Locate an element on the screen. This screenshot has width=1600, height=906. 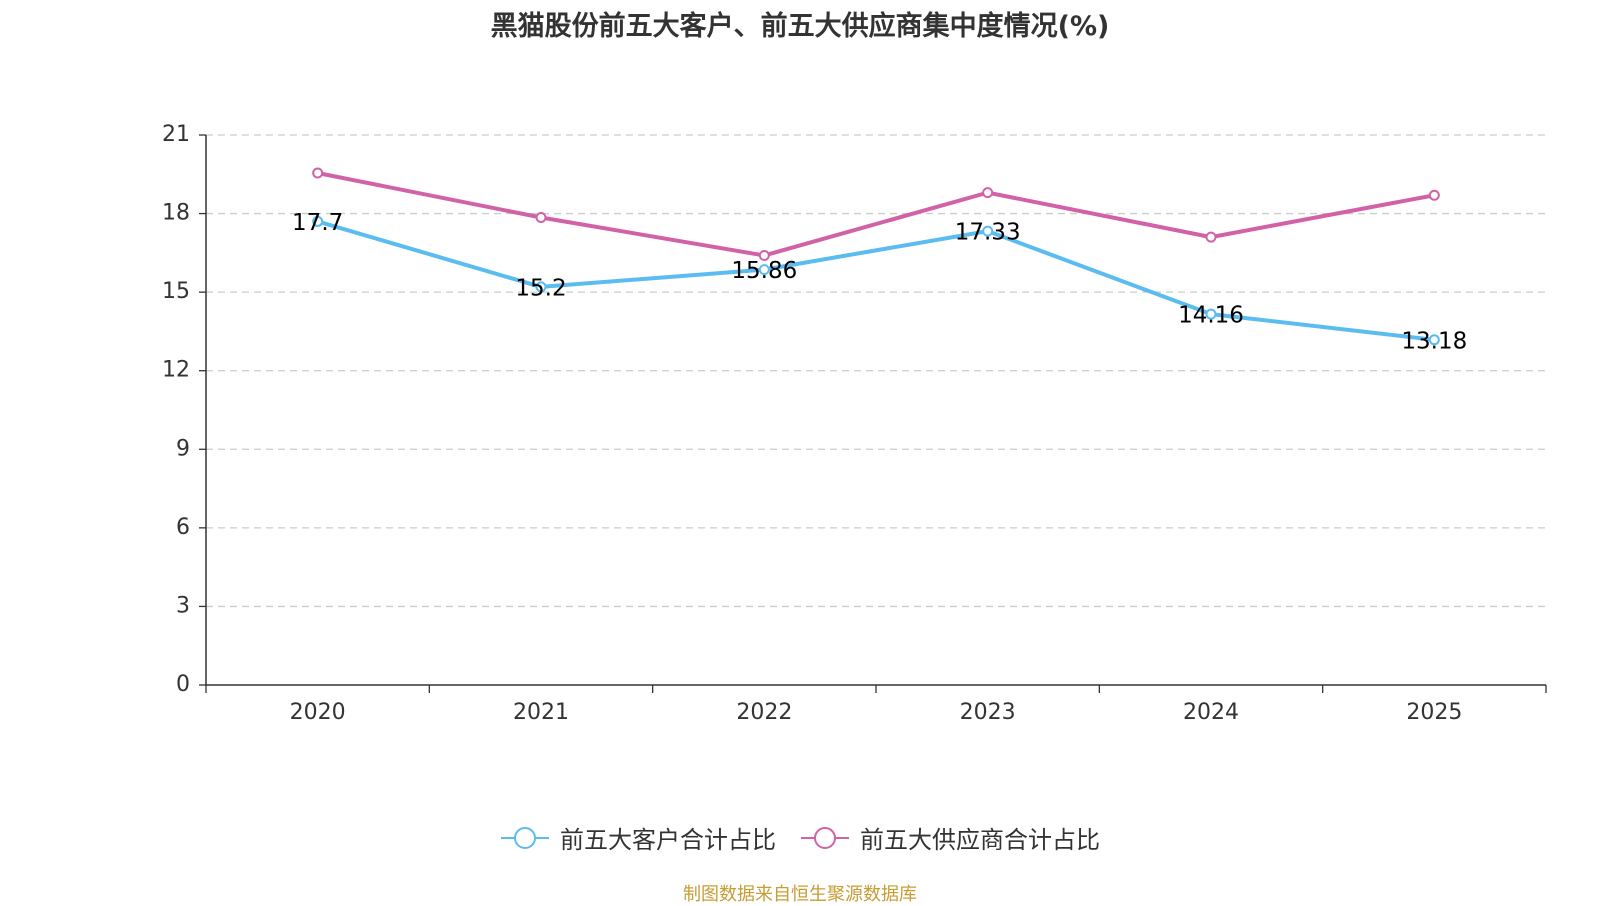
x-tick-label-2022: 2022 is located at coordinates (764, 712).